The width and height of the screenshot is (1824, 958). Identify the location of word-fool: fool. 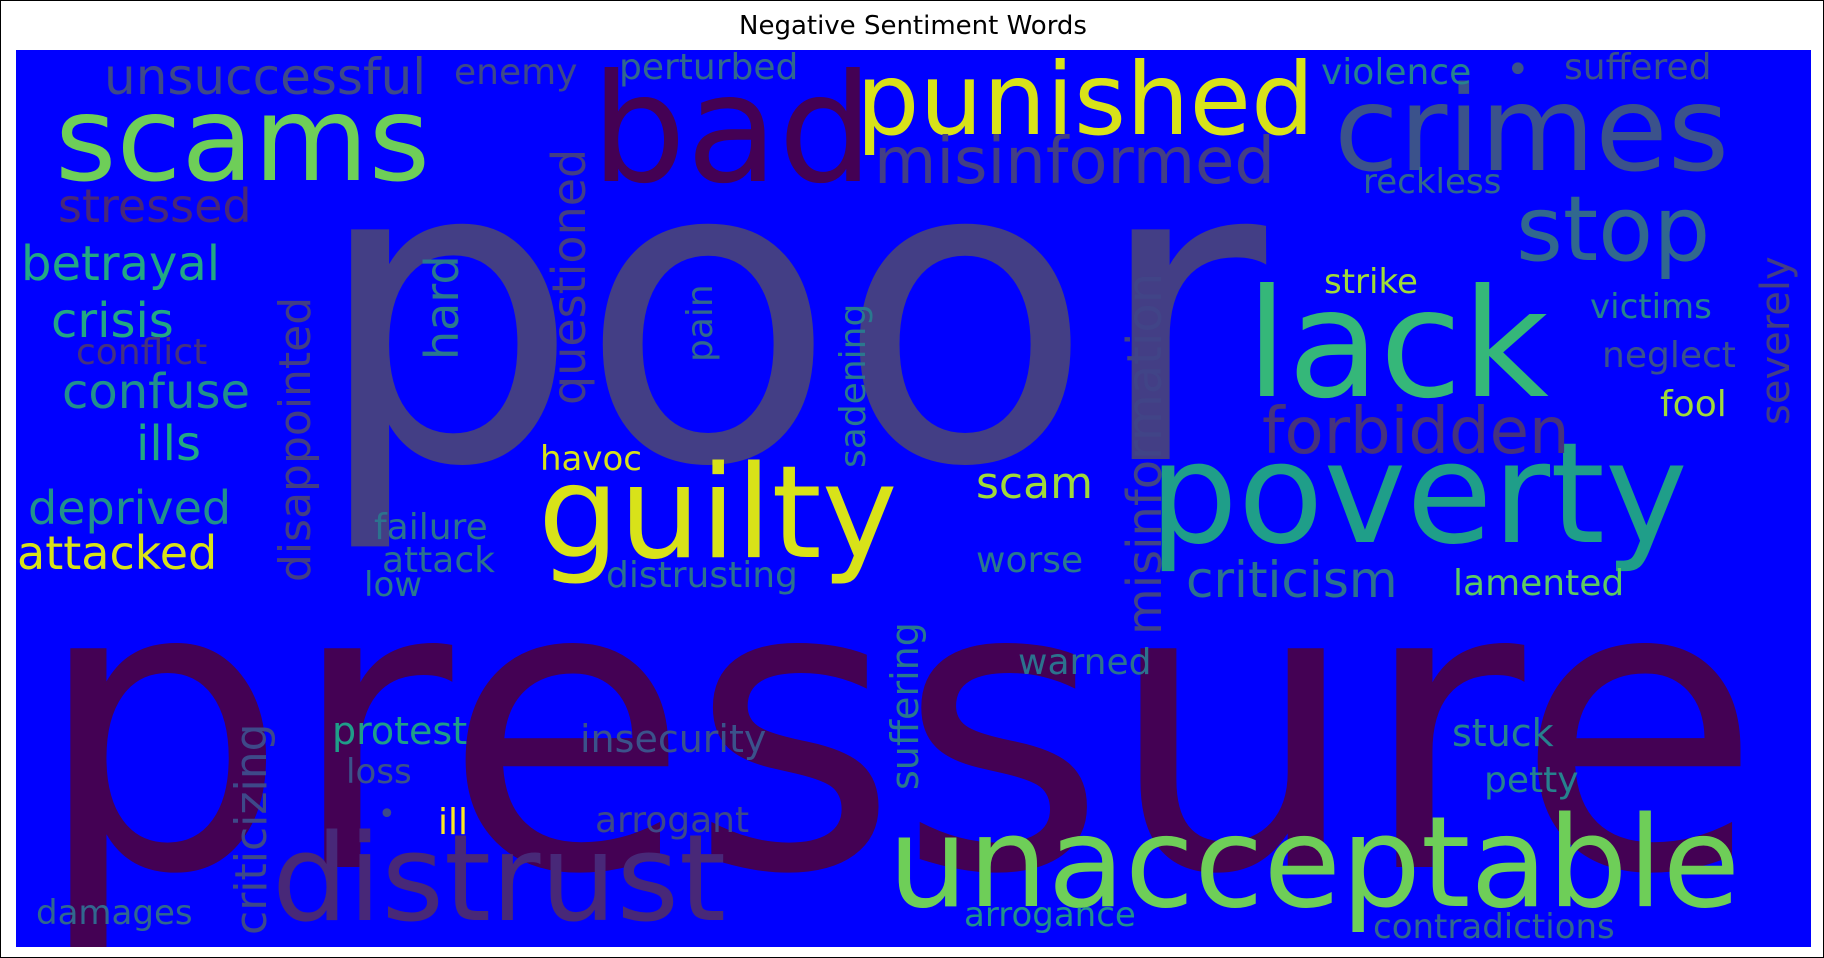
(1693, 404).